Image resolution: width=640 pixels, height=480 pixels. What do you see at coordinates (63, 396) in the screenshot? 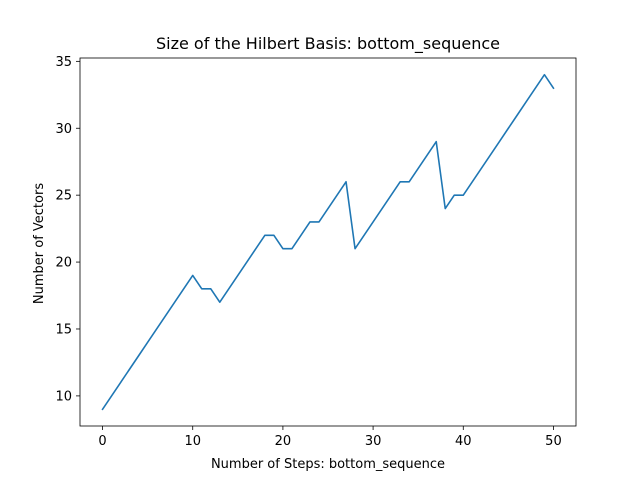
I see `y-tick-label: 10` at bounding box center [63, 396].